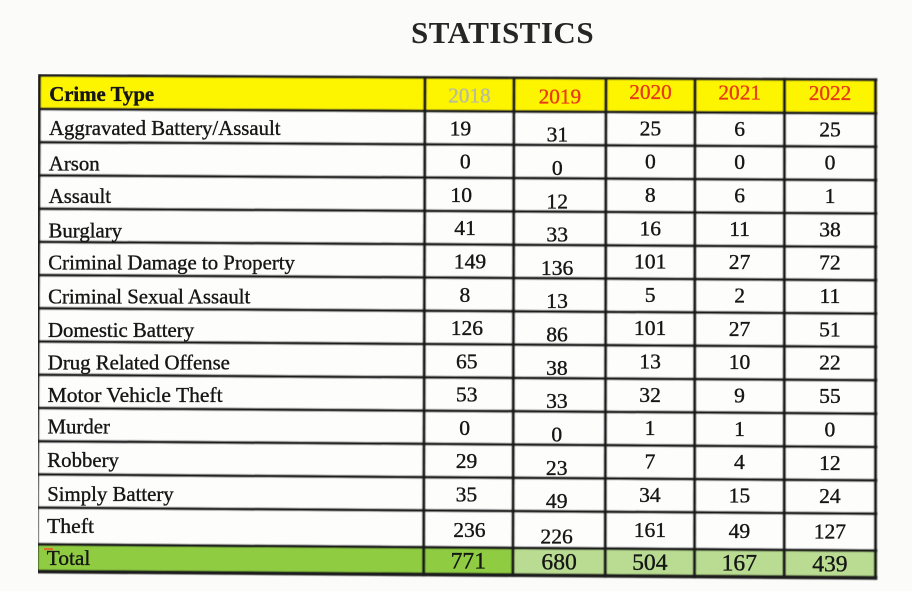  What do you see at coordinates (467, 395) in the screenshot?
I see `svg-text: 53` at bounding box center [467, 395].